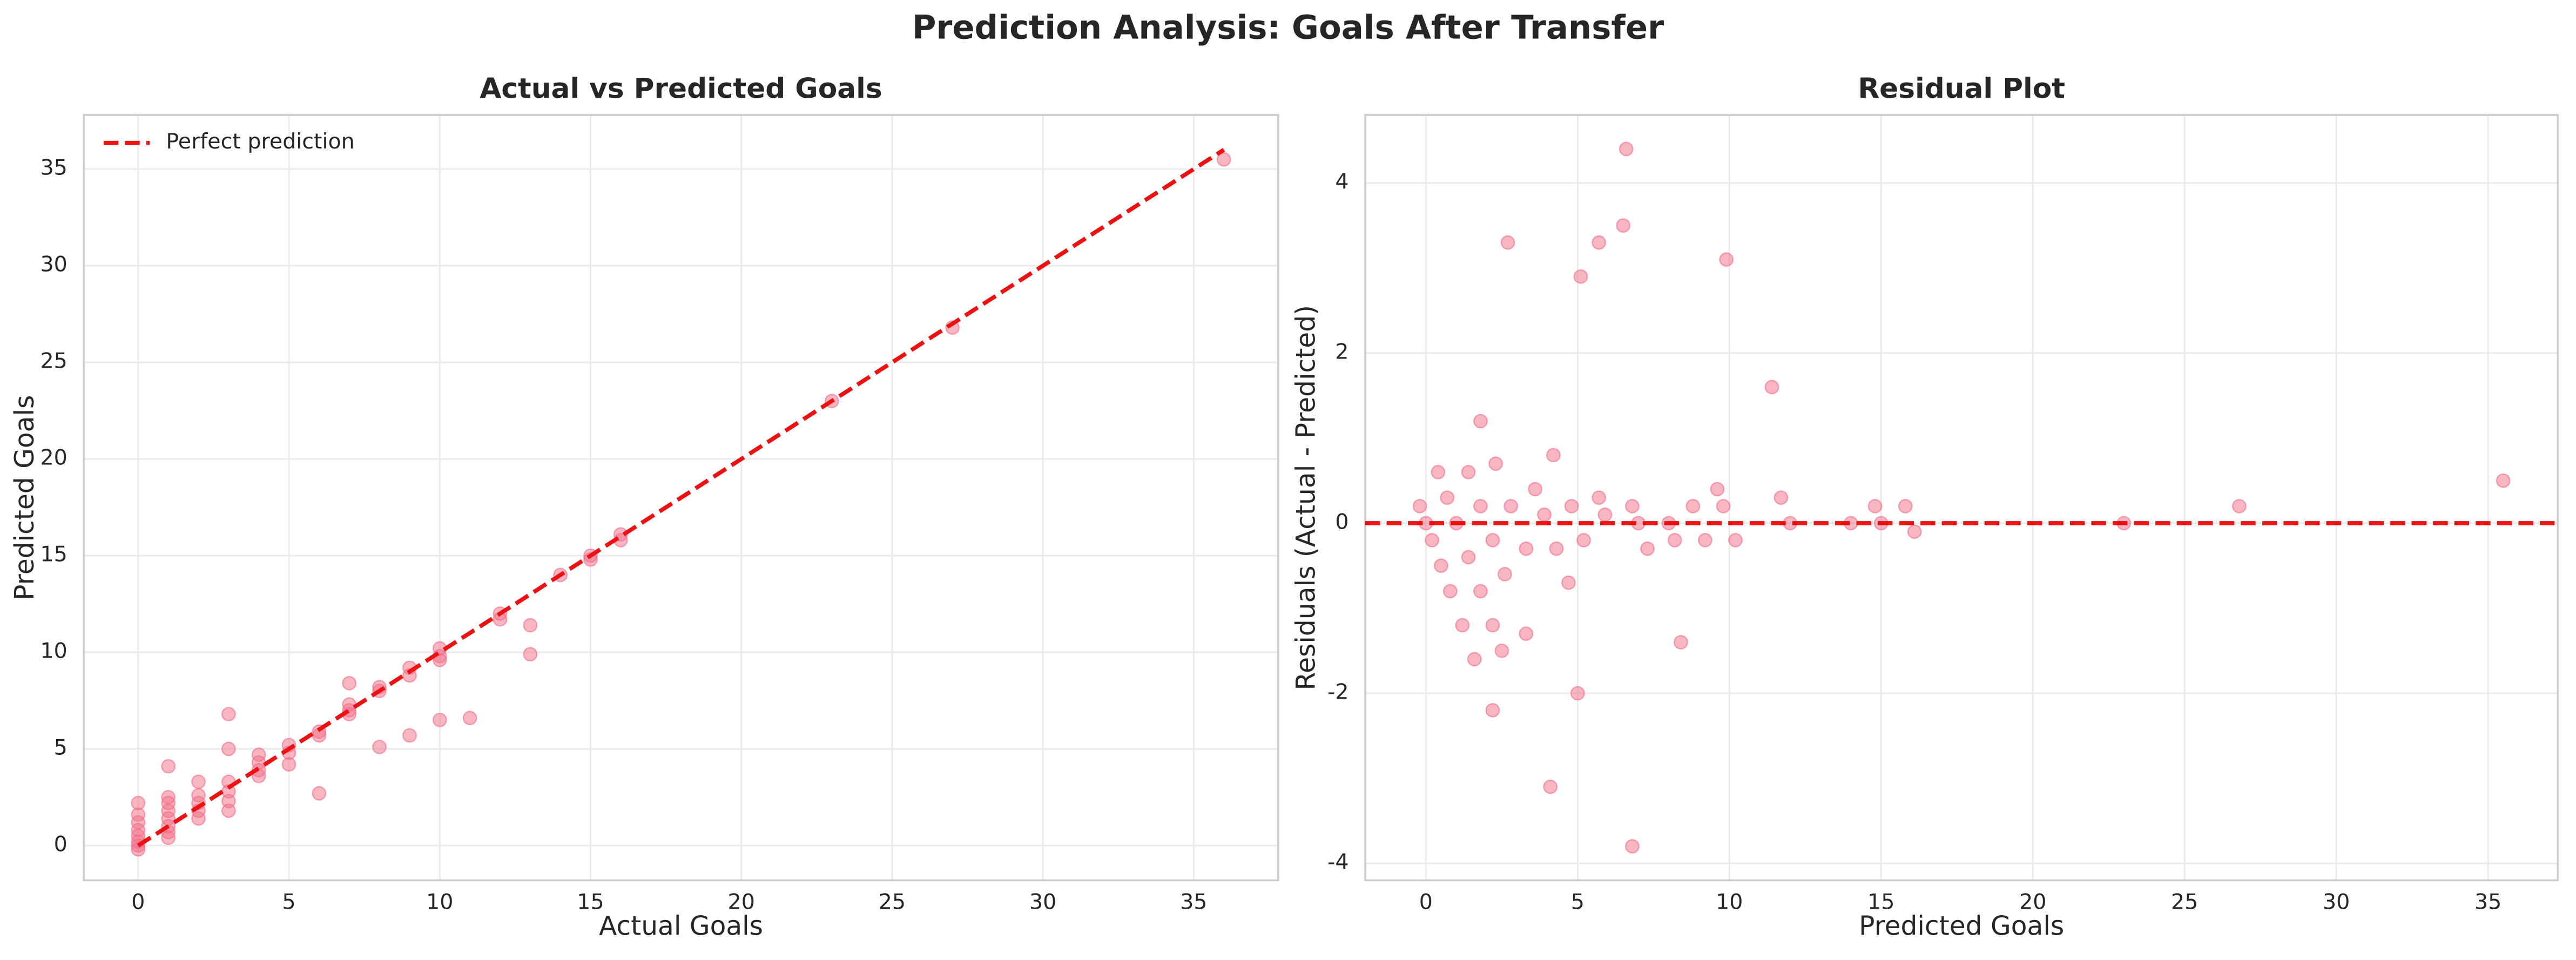 The width and height of the screenshot is (2576, 960). What do you see at coordinates (1961, 89) in the screenshot?
I see `subplot-title: Residual Plot` at bounding box center [1961, 89].